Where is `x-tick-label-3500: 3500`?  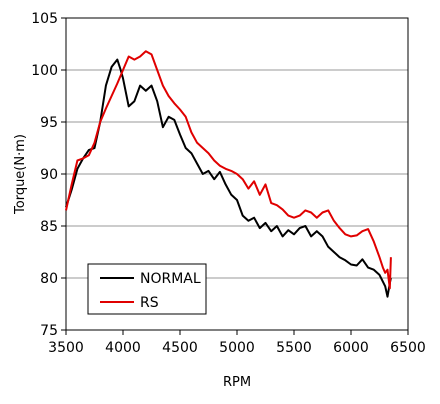
x-tick-label-3500: 3500 is located at coordinates (66, 348).